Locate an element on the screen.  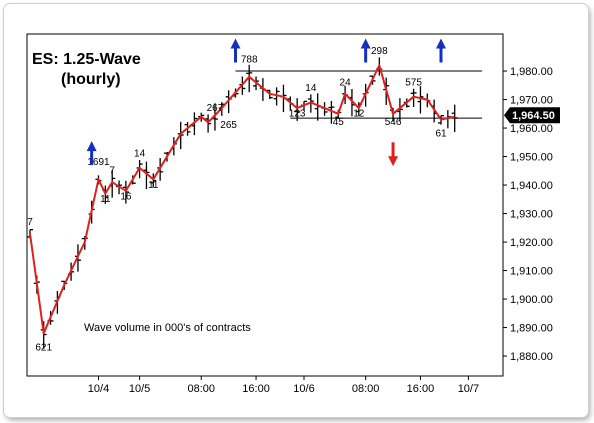
wave-volume-label: 1691 is located at coordinates (98, 162).